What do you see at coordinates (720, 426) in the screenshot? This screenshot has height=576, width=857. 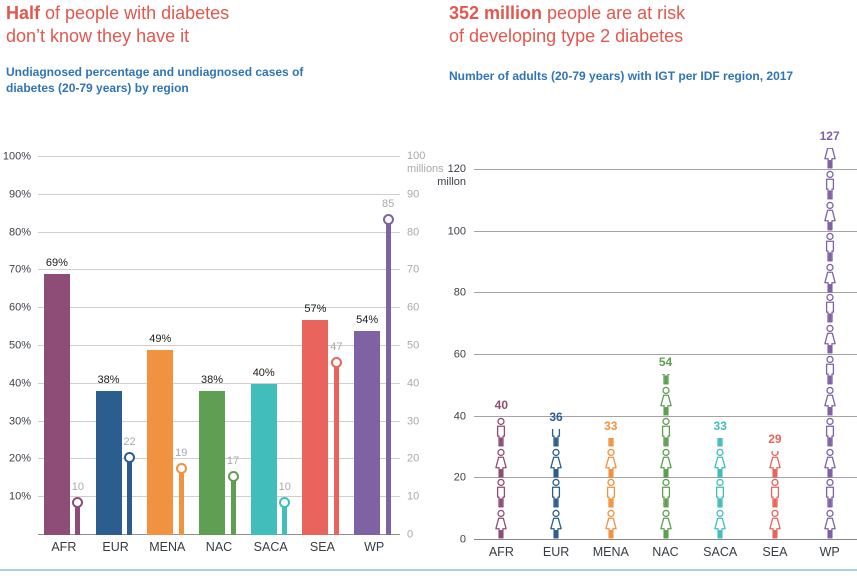 I see `value-label-SACA: 33` at bounding box center [720, 426].